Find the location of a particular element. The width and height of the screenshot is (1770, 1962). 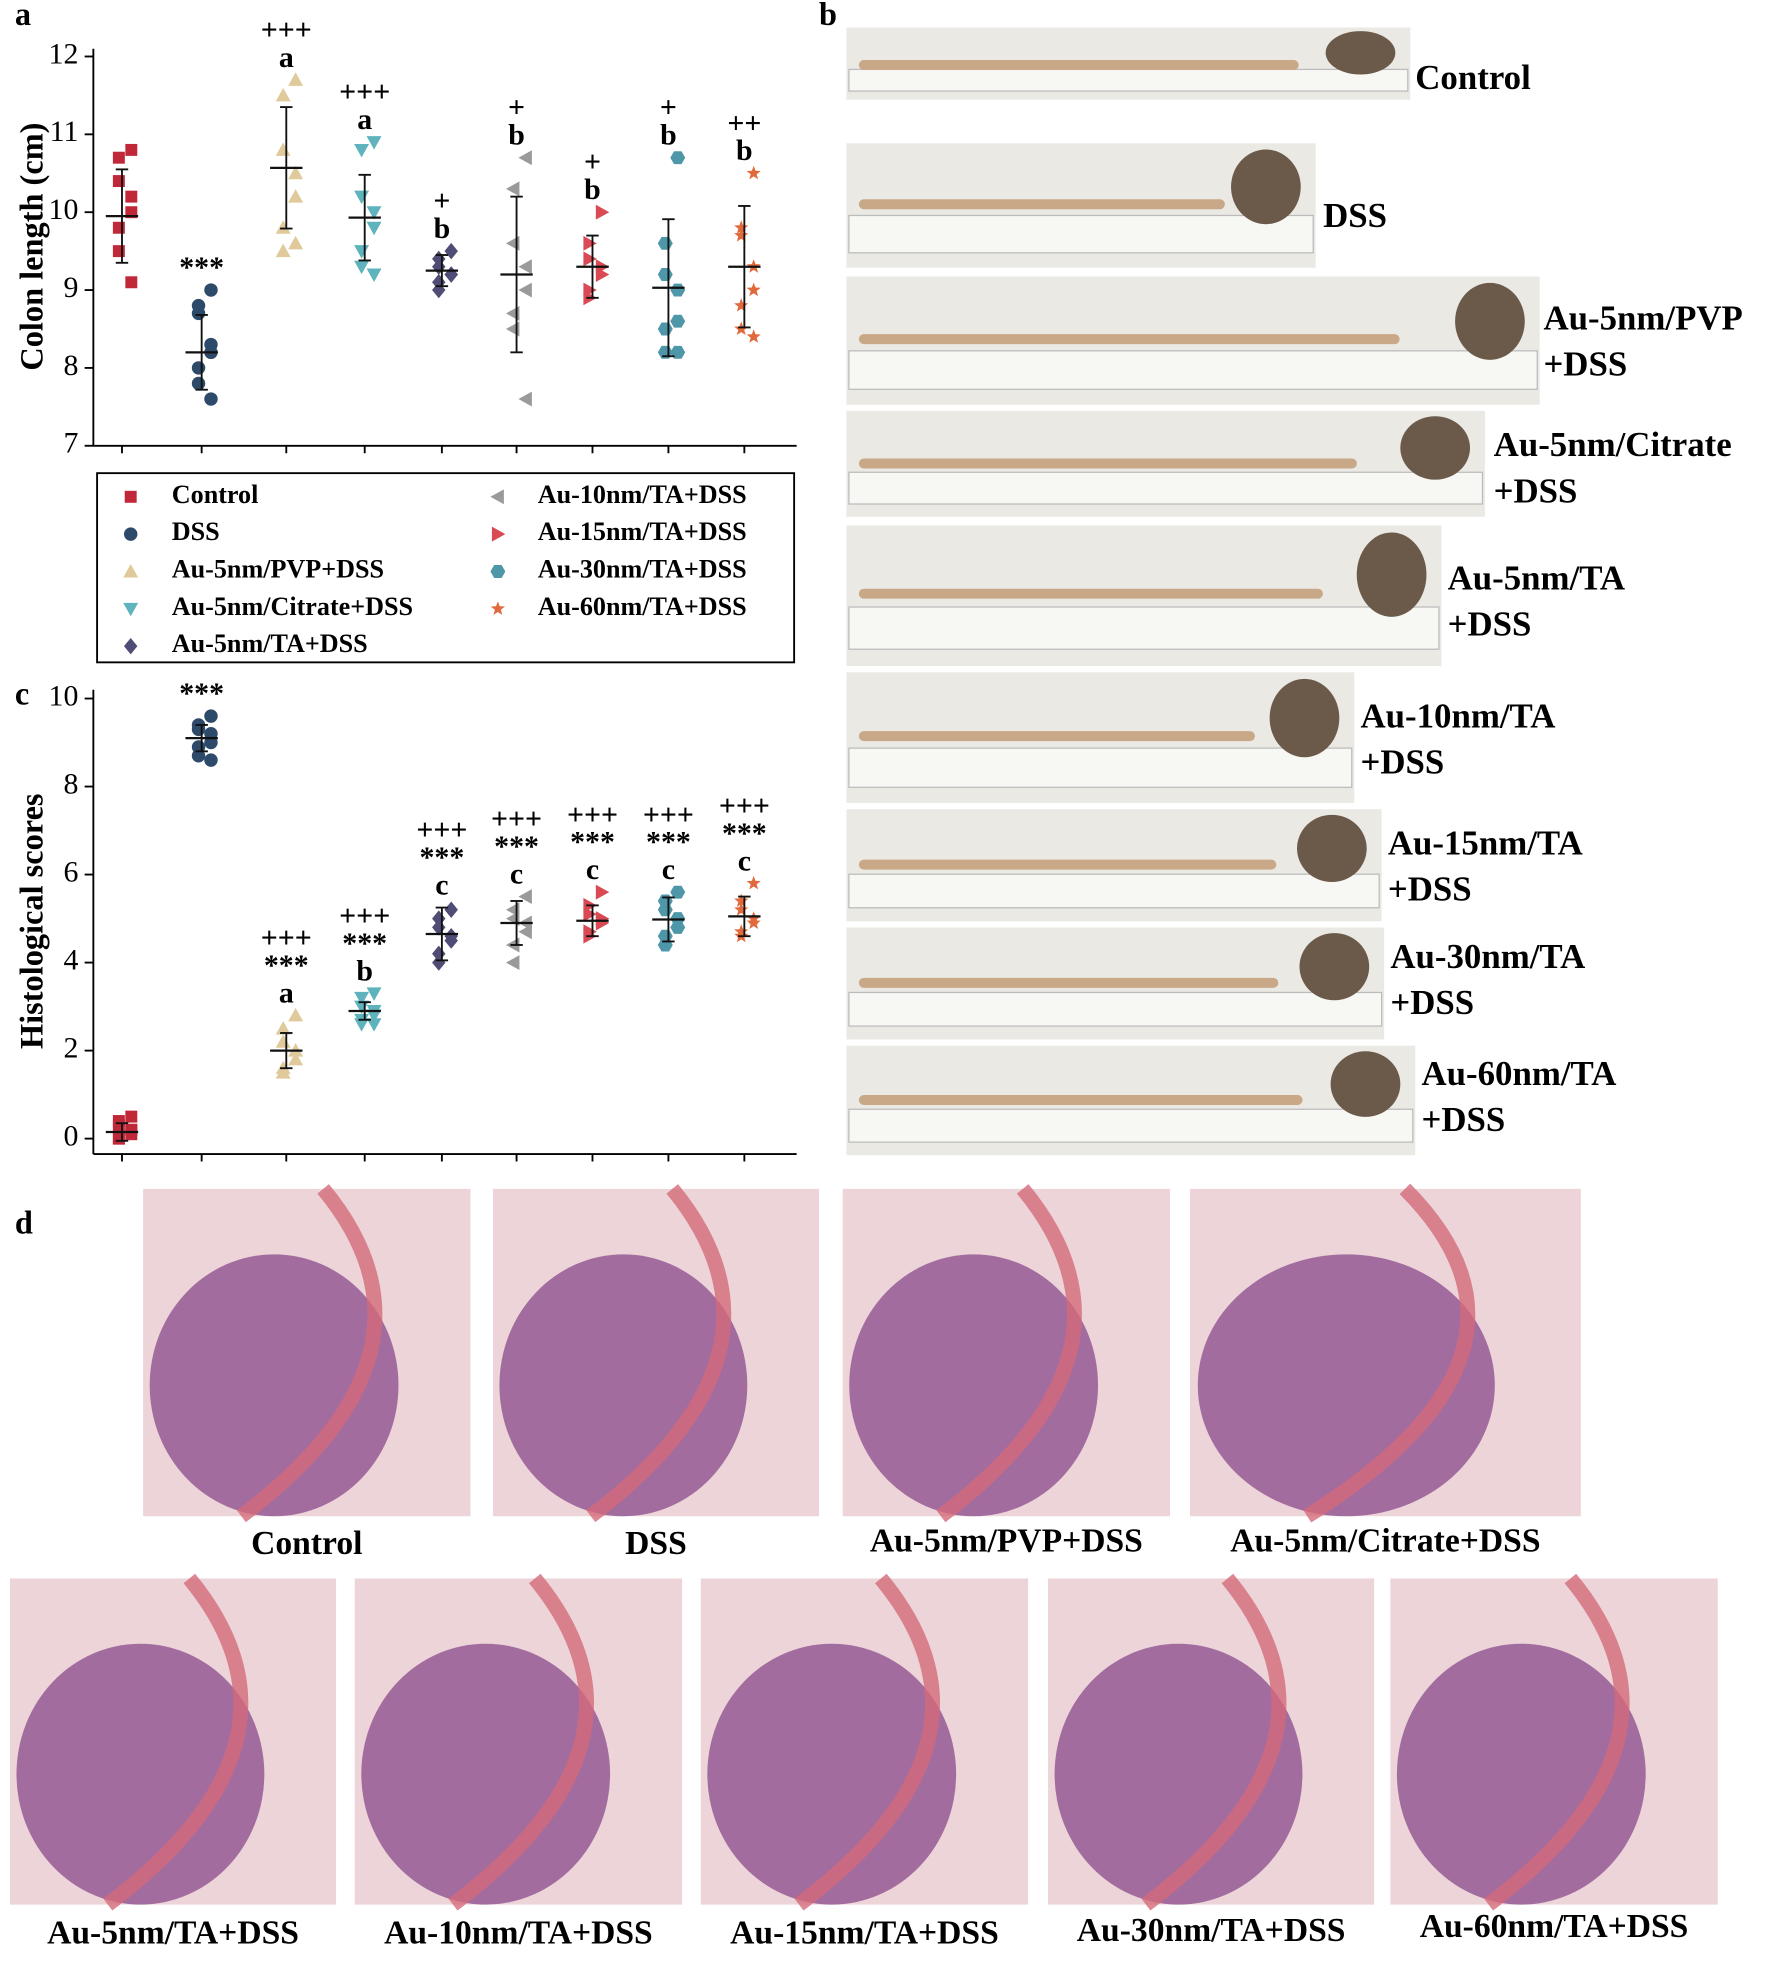

y-tick-label: 12 is located at coordinates (64, 53).